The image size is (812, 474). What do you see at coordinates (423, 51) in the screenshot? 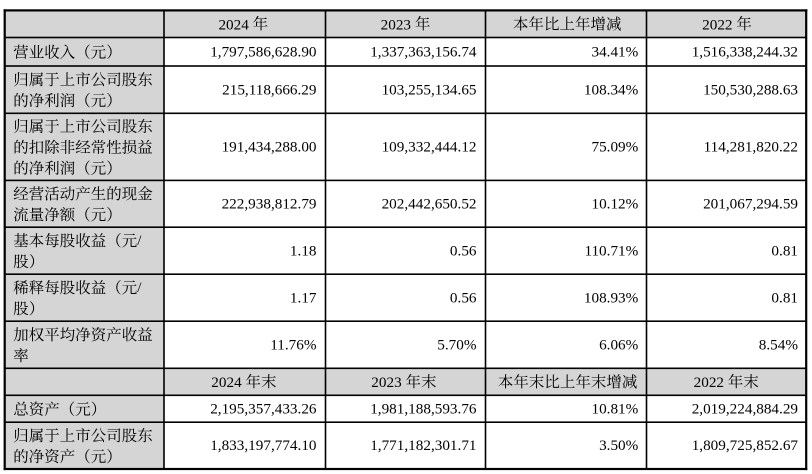
I see `svg-text: 1,337,363,156.74` at bounding box center [423, 51].